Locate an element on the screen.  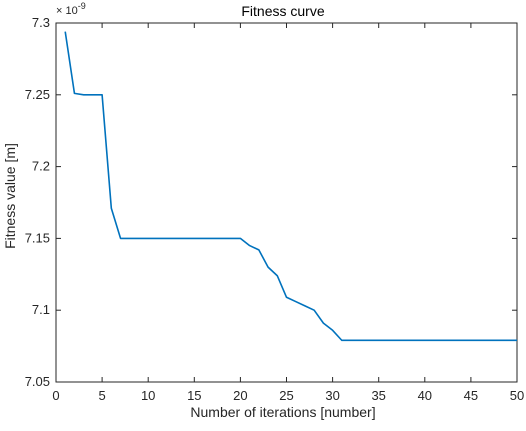
x-tick-label: 10 is located at coordinates (148, 395).